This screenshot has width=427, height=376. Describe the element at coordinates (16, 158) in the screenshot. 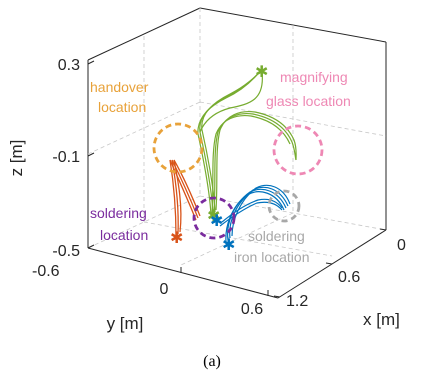

I see `z-axis-label: z [m]` at that location.